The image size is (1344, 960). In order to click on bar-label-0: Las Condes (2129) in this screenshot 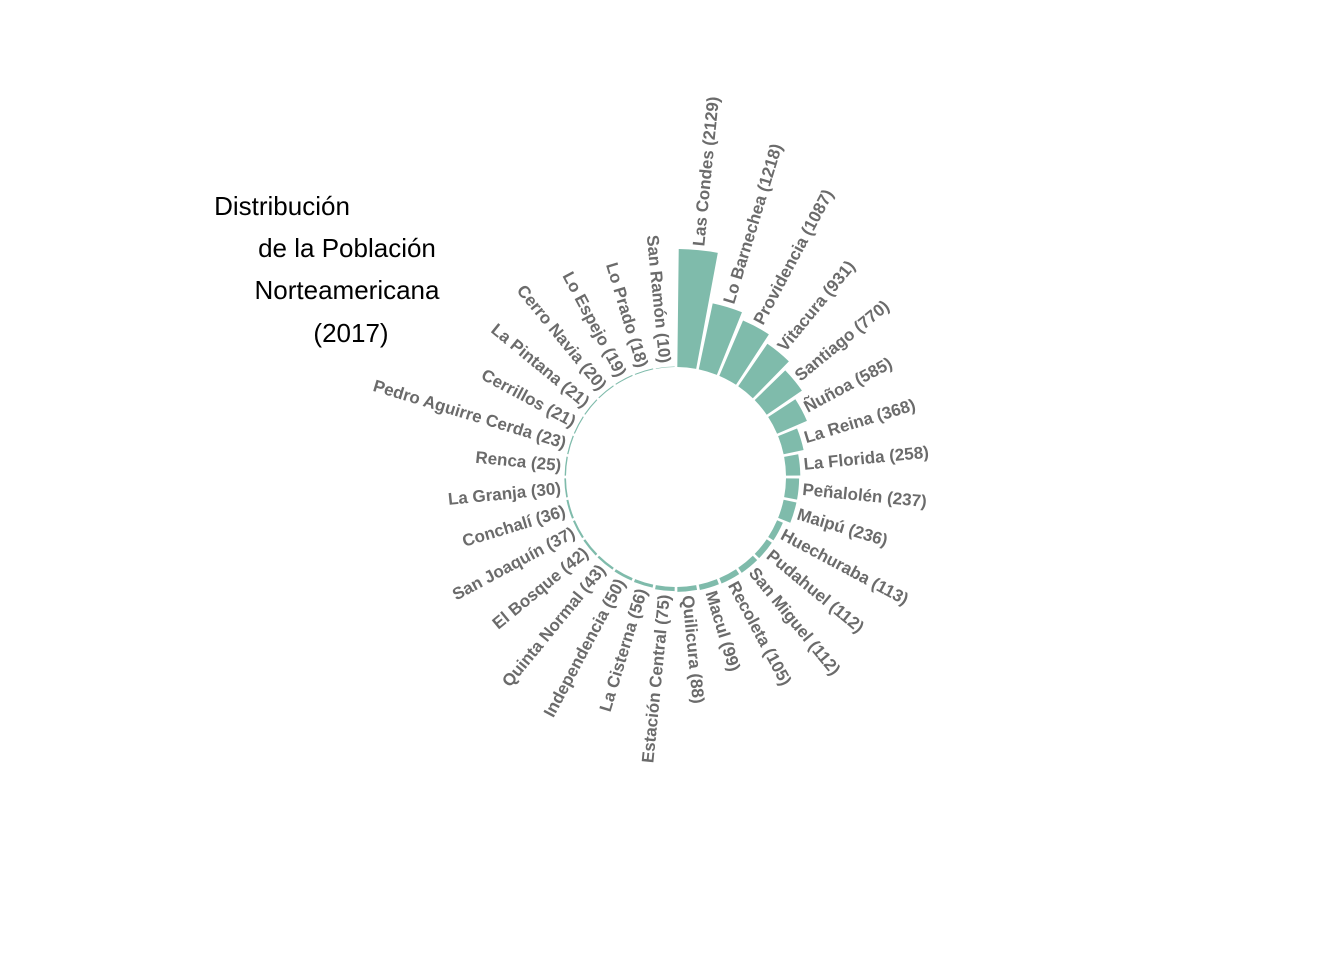, I will do `click(706, 171)`.